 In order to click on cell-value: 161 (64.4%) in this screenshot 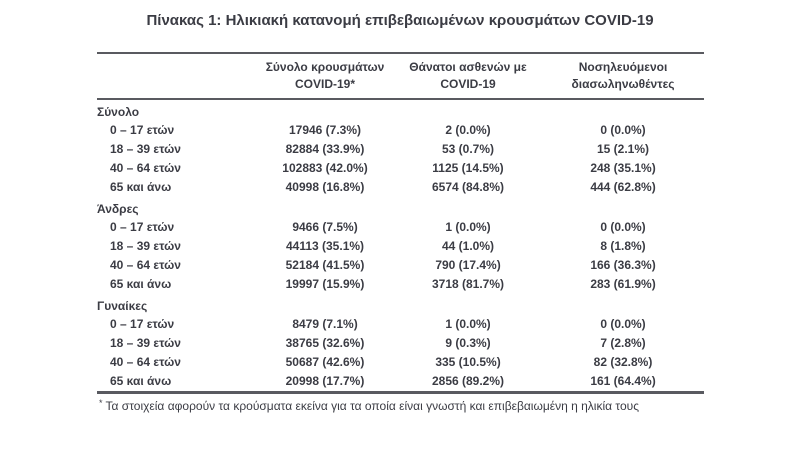, I will do `click(623, 381)`.